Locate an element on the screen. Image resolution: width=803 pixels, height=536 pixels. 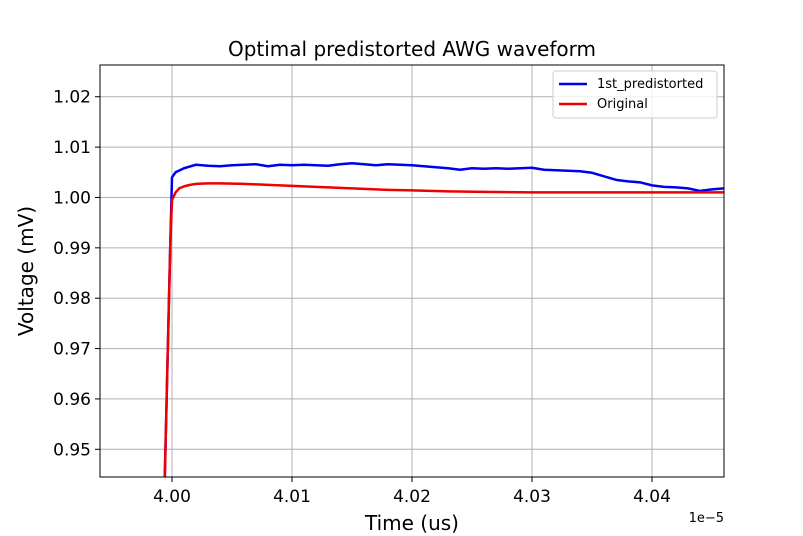
chart-title: Optimal predistorted AWG waveform is located at coordinates (412, 49).